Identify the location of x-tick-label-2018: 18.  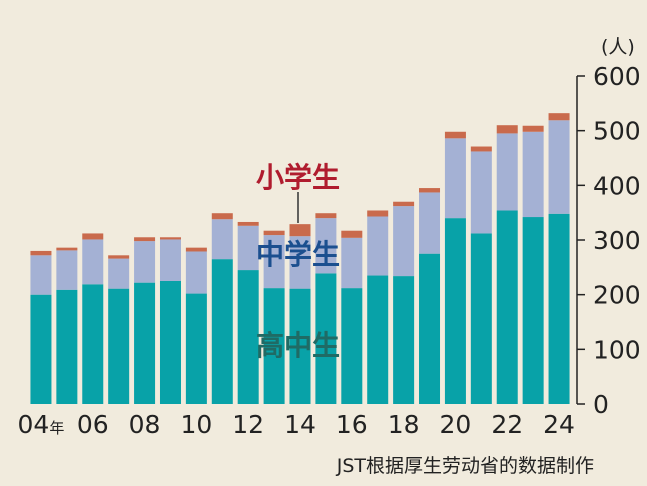
(404, 424).